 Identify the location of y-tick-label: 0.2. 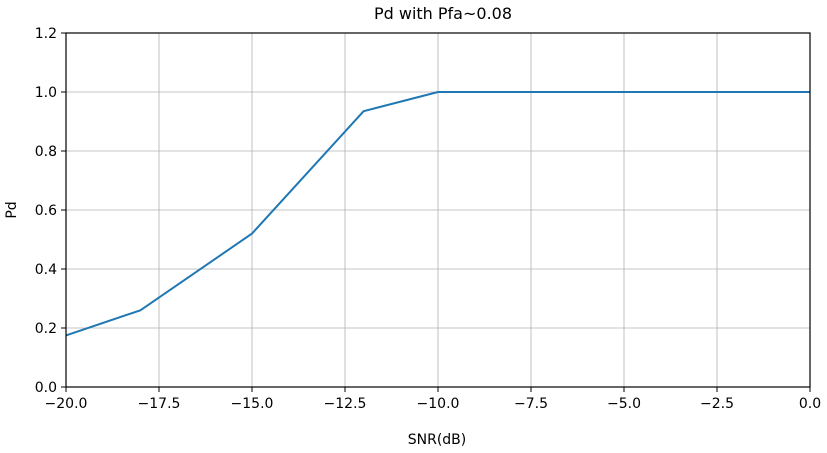
(46, 329).